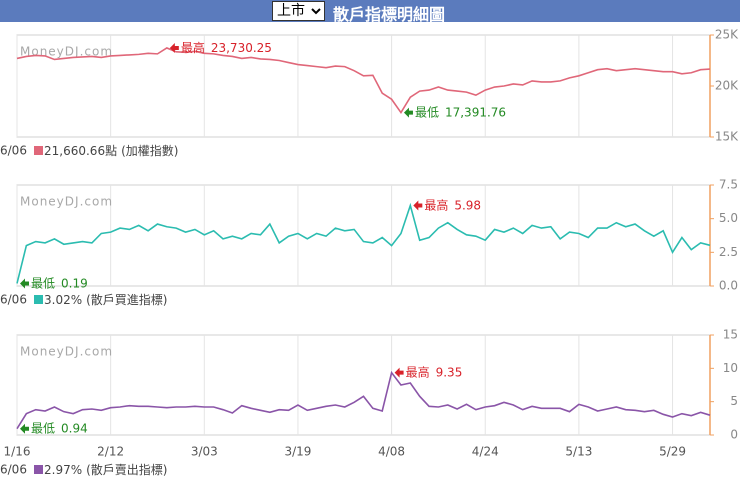 The image size is (740, 489). I want to click on y-tick-label: 0, so click(734, 435).